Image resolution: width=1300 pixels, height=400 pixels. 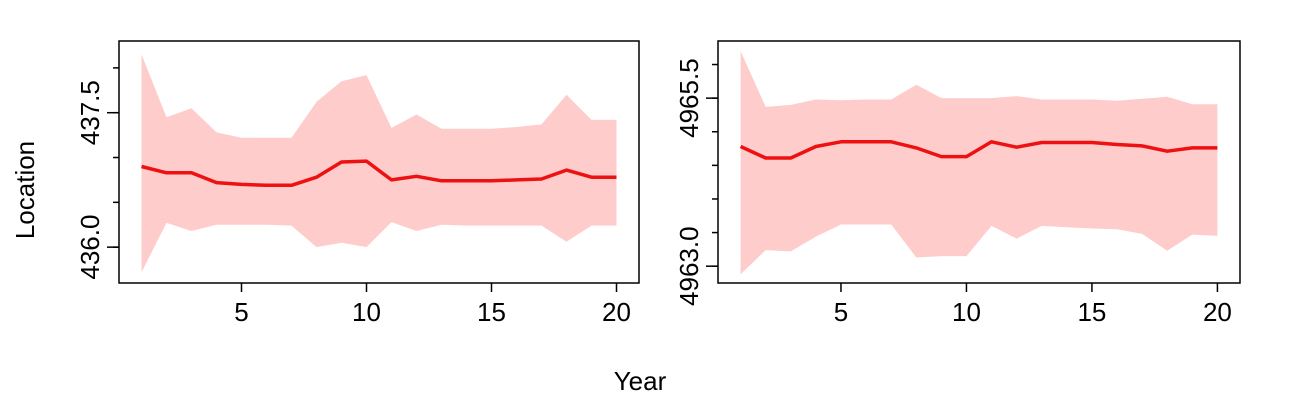 What do you see at coordinates (689, 98) in the screenshot?
I see `y-tick-label: 4965.5` at bounding box center [689, 98].